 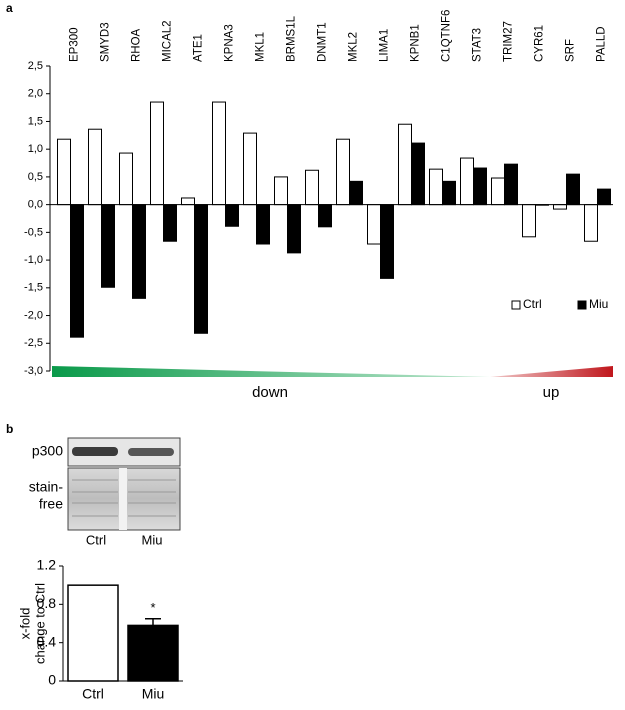 I want to click on blot-lane-label: Ctrl, so click(x=96, y=539).